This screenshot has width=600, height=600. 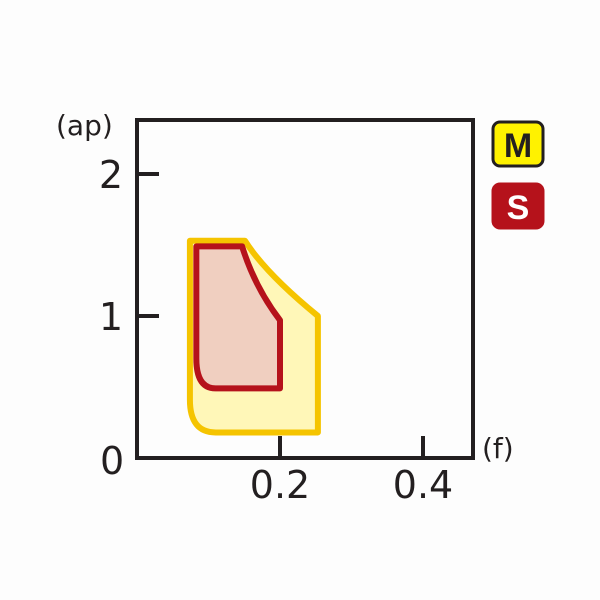 I want to click on region-S, so click(x=238, y=317).